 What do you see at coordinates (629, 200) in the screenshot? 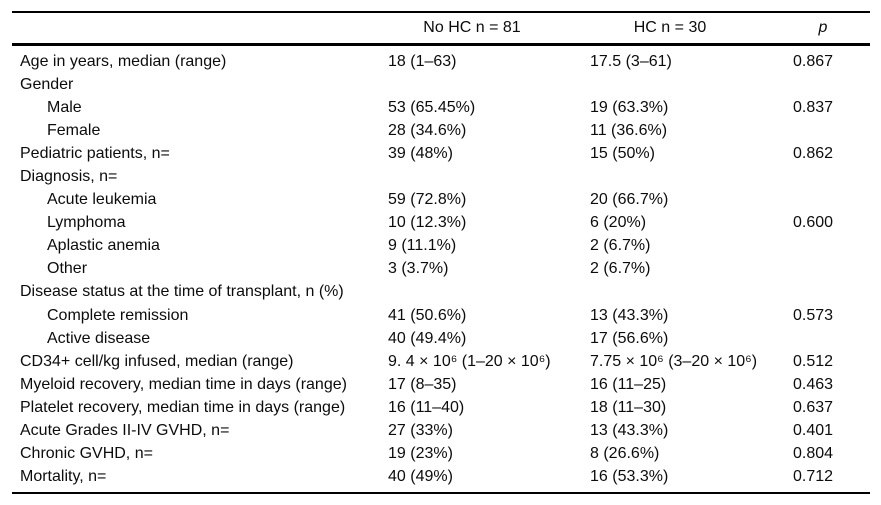
I see `hc-value: 20 (66.7%)` at bounding box center [629, 200].